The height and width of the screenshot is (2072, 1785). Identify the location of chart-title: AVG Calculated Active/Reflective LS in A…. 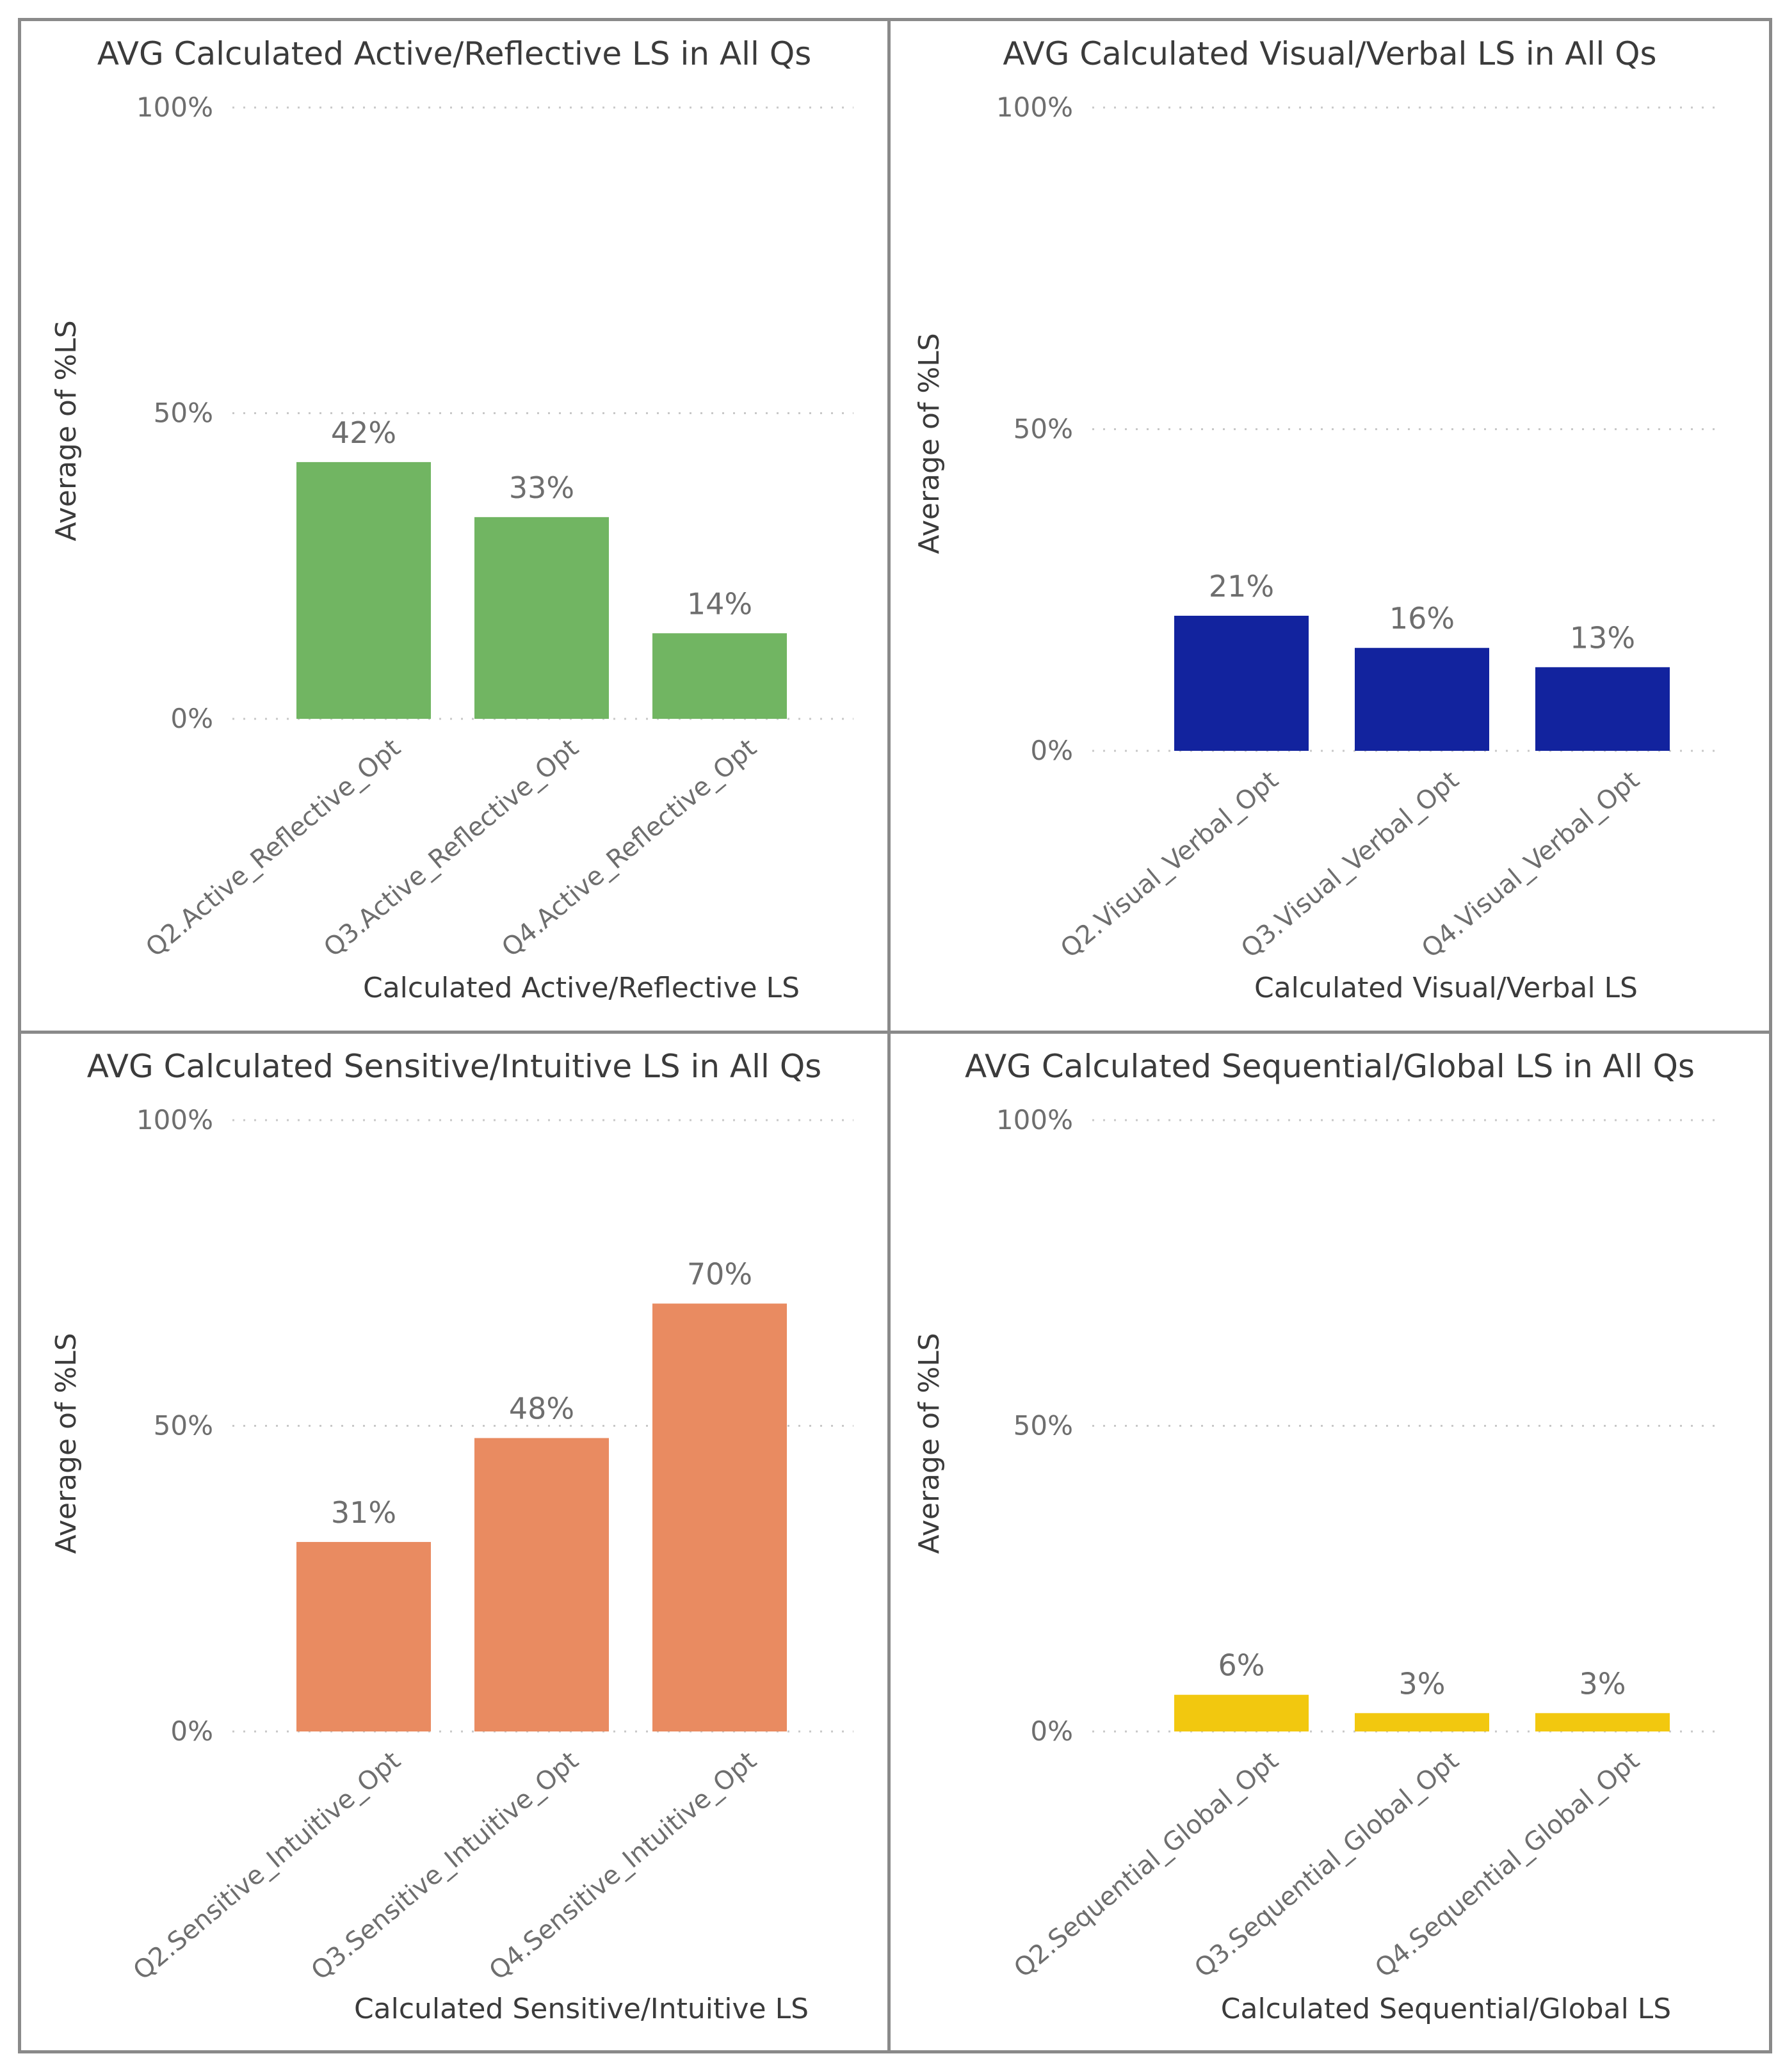
(454, 53).